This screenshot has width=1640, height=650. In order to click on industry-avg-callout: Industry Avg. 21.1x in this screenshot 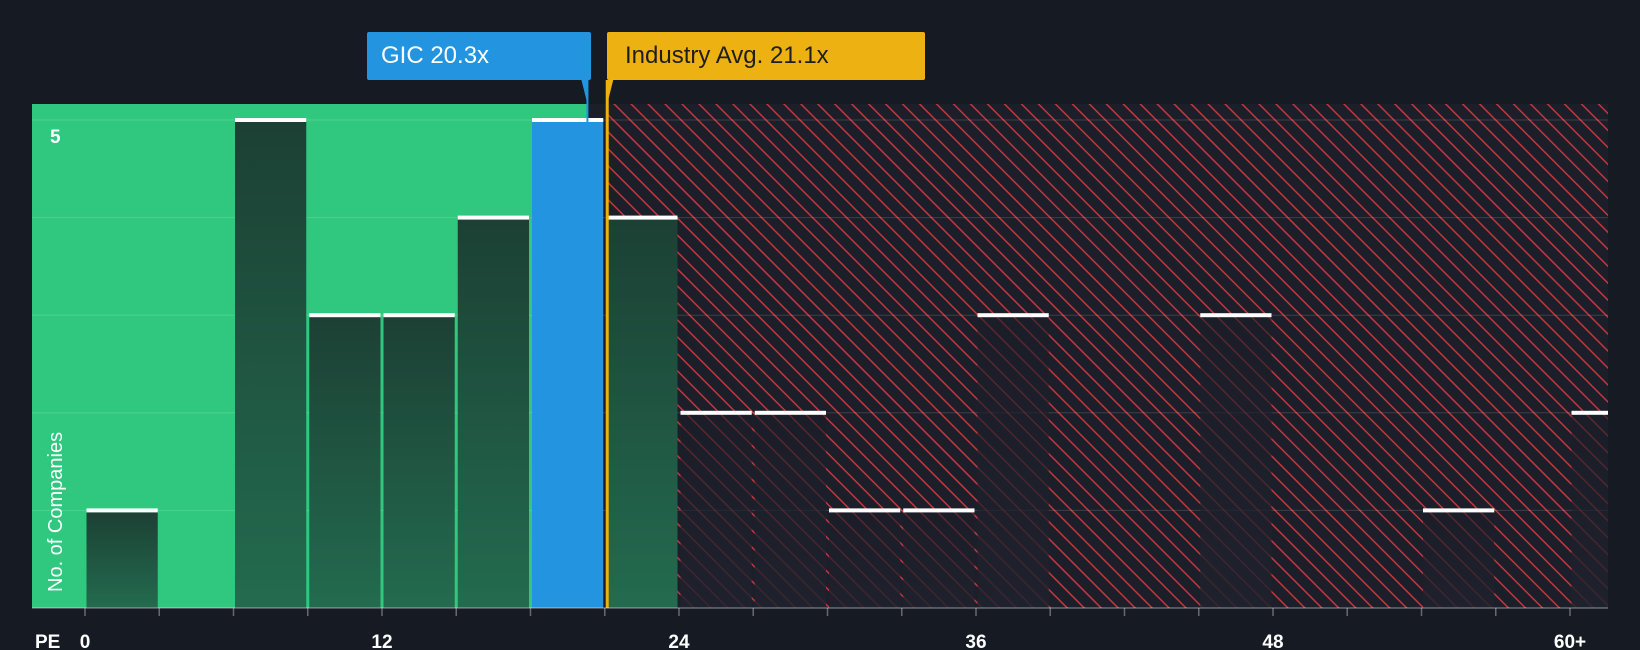, I will do `click(766, 56)`.